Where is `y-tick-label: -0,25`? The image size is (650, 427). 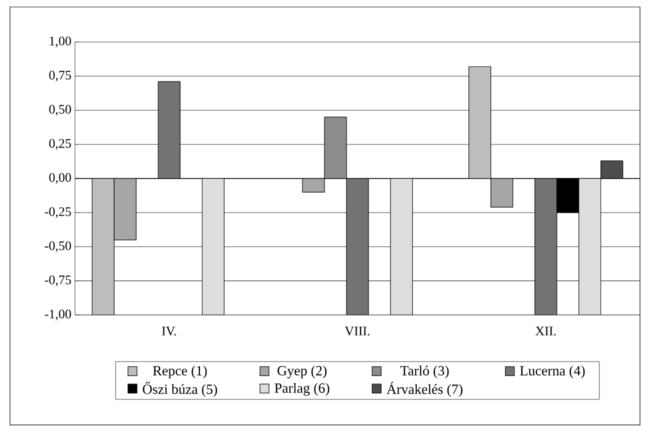
y-tick-label: -0,25 is located at coordinates (57, 212).